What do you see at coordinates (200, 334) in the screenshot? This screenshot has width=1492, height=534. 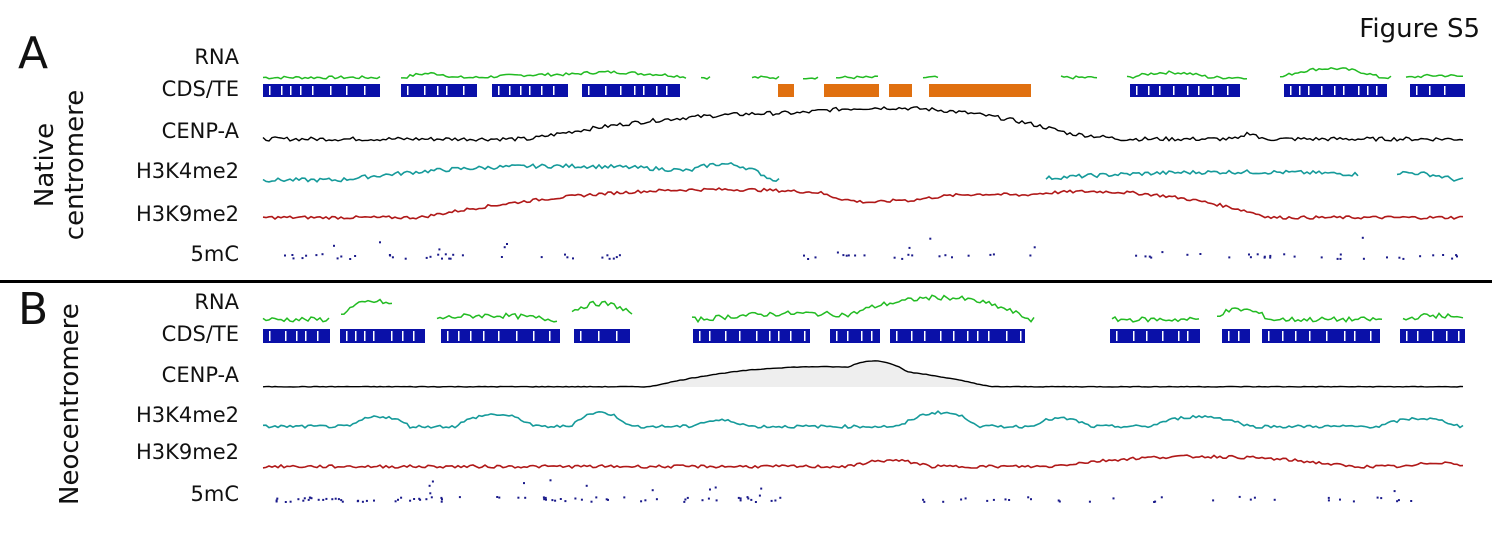 I see `track-label-cds-te-b: CDS/TE` at bounding box center [200, 334].